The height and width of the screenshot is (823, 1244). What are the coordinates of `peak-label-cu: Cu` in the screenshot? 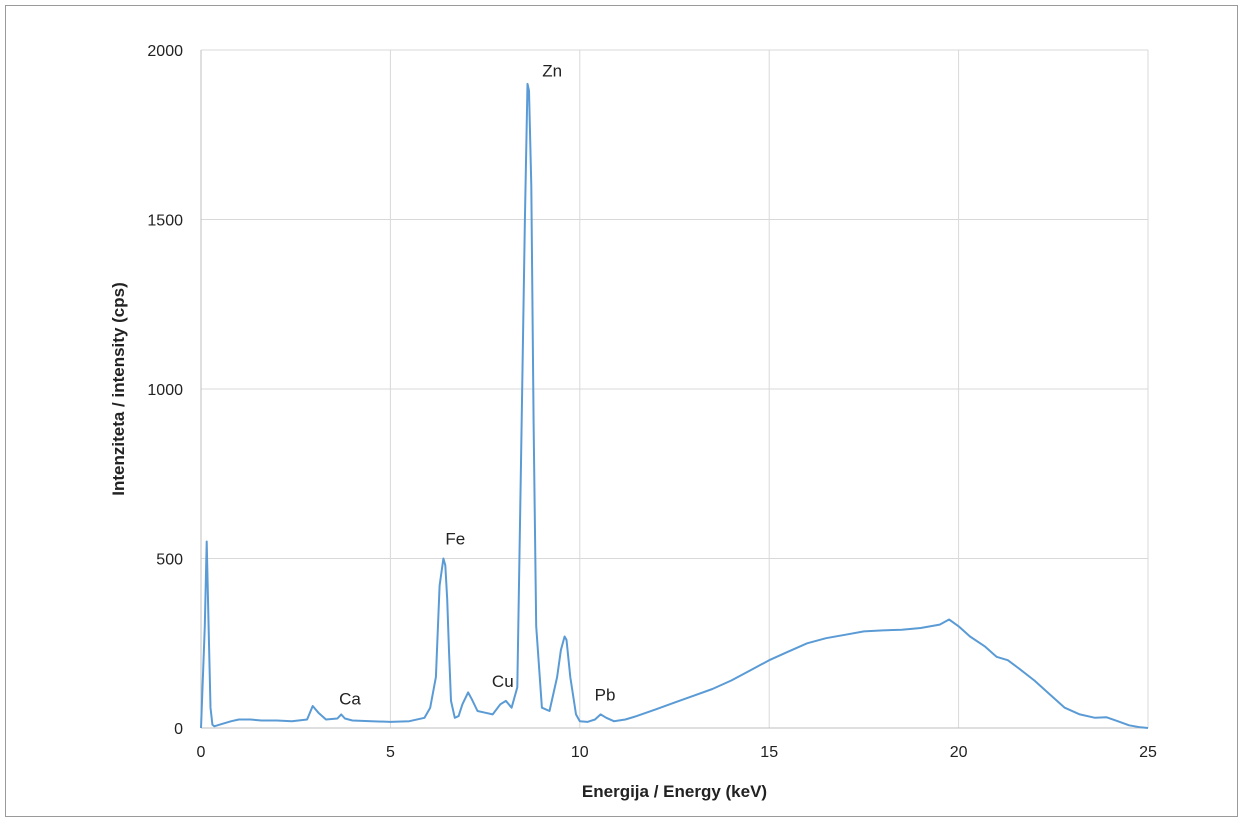 It's located at (503, 681).